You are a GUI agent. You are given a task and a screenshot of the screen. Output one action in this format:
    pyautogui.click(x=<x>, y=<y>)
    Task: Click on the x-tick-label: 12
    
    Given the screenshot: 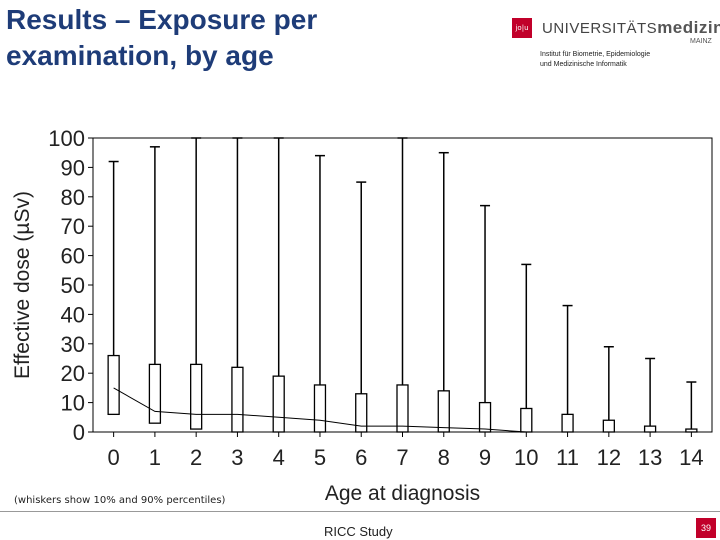 What is the action you would take?
    pyautogui.click(x=609, y=457)
    